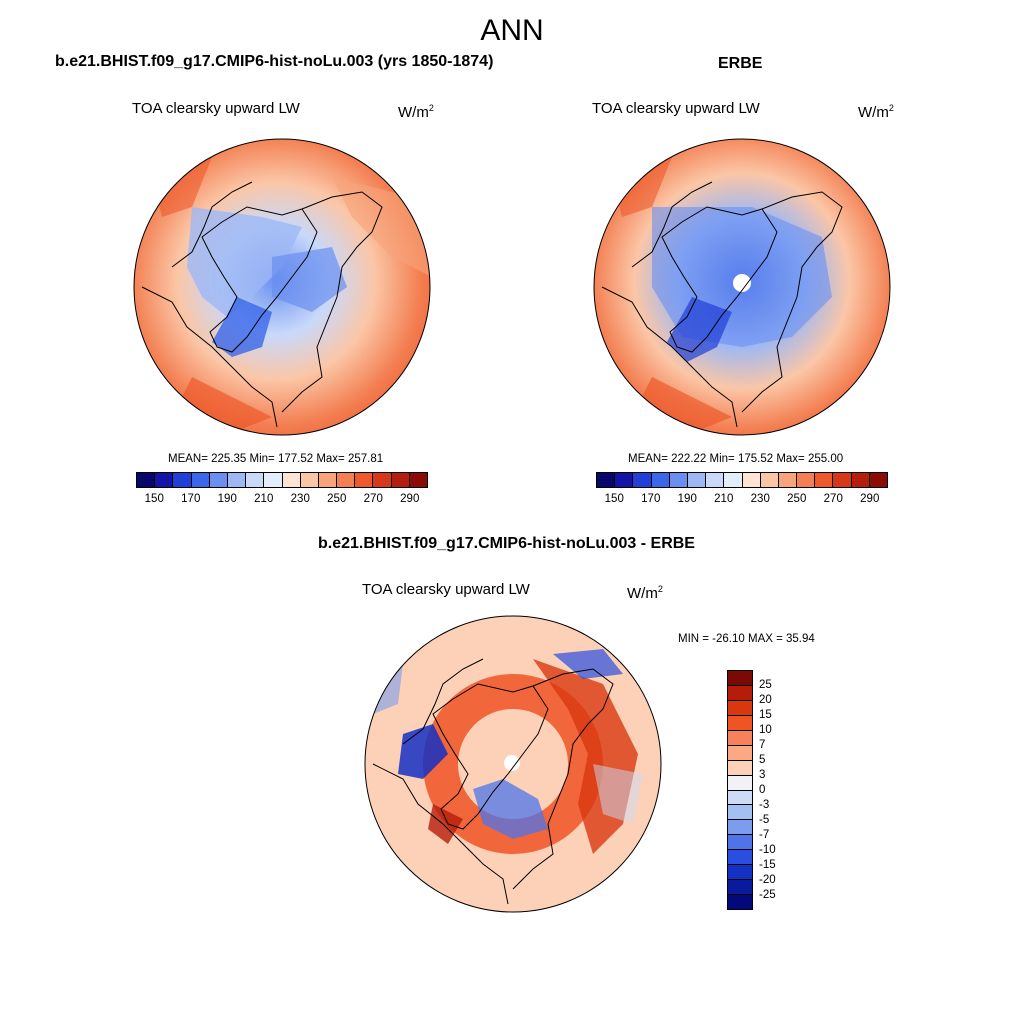 The width and height of the screenshot is (1024, 1024). I want to click on colorbar-tick-label: 5, so click(762, 760).